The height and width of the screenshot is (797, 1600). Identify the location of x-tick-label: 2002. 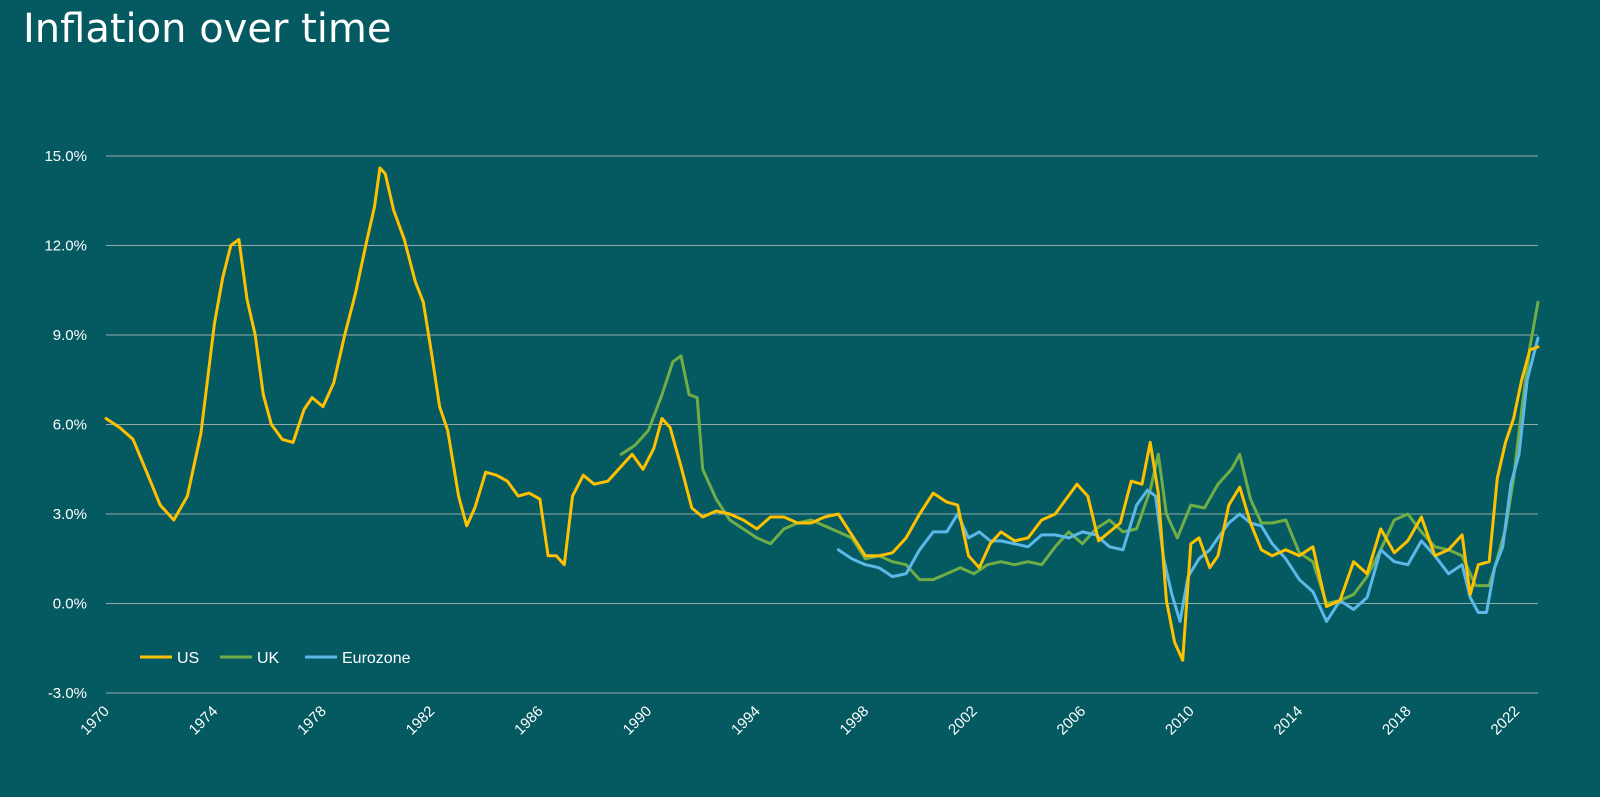
(963, 721).